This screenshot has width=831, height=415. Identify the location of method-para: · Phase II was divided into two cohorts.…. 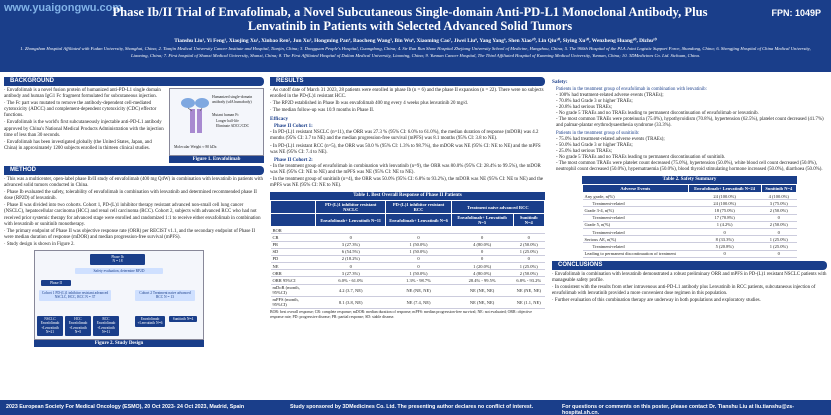
(132, 215).